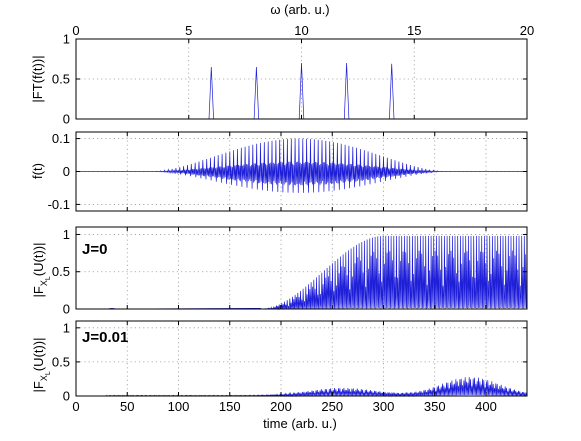 The height and width of the screenshot is (441, 581). I want to click on x-tick-label: 50, so click(127, 406).